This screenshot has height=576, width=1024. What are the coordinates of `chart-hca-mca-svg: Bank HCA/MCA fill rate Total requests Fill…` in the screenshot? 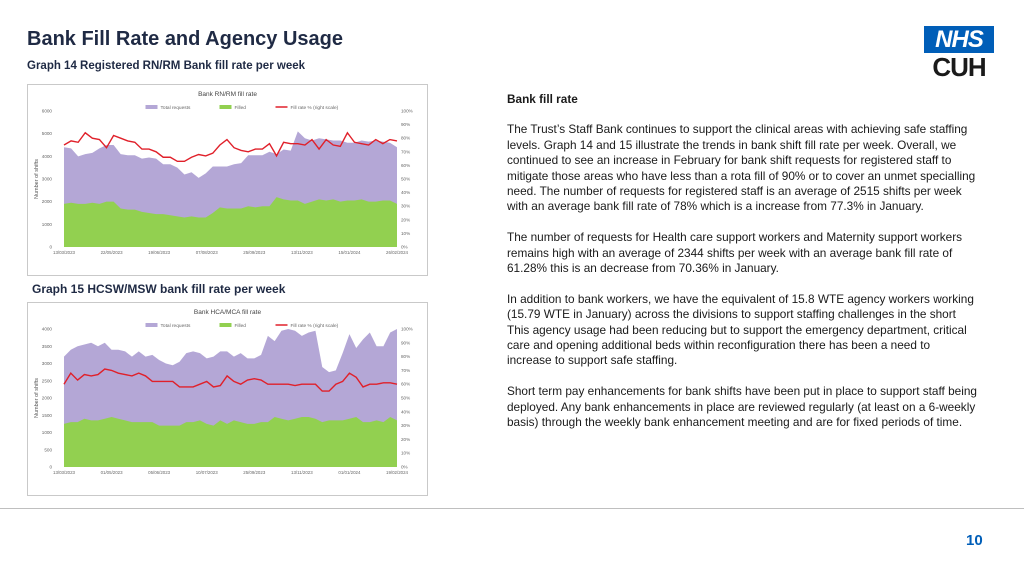 It's located at (223, 392).